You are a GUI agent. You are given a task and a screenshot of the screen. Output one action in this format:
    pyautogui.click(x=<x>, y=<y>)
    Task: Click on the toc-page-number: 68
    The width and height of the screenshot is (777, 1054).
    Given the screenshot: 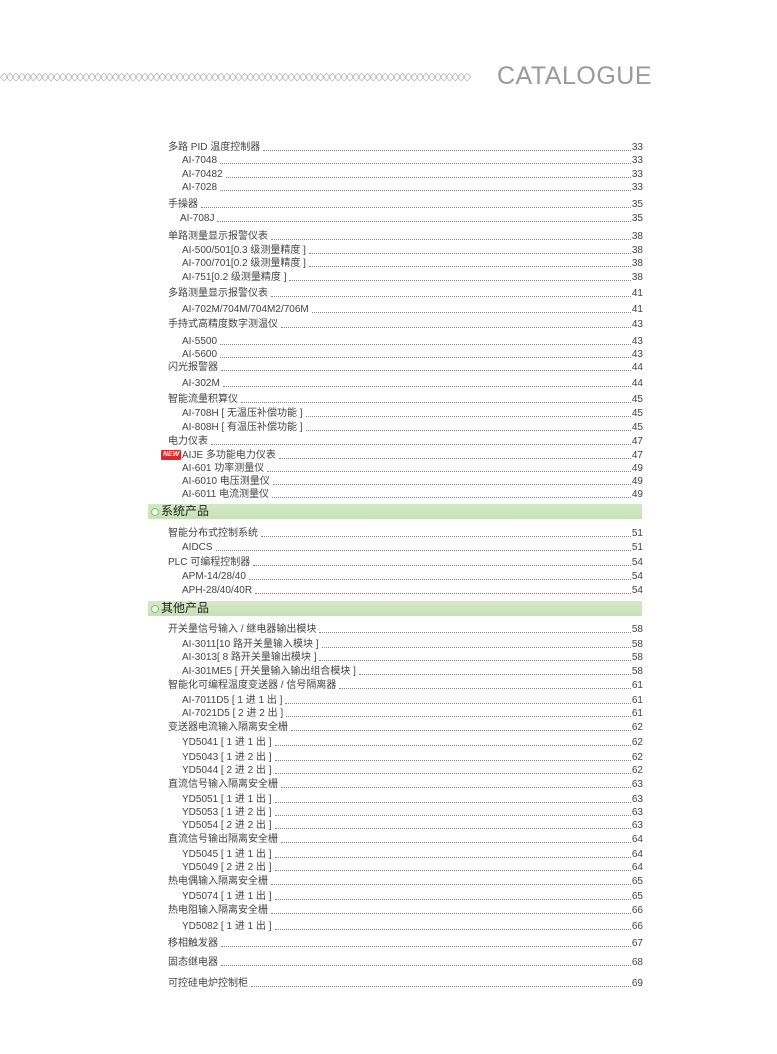 What is the action you would take?
    pyautogui.click(x=637, y=962)
    